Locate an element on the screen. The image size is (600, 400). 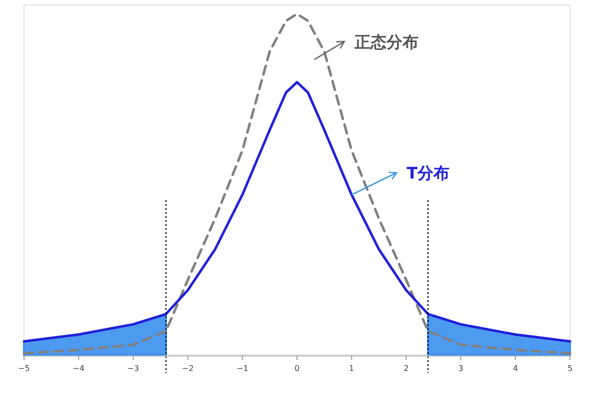
x-tick-label: −2 is located at coordinates (188, 368).